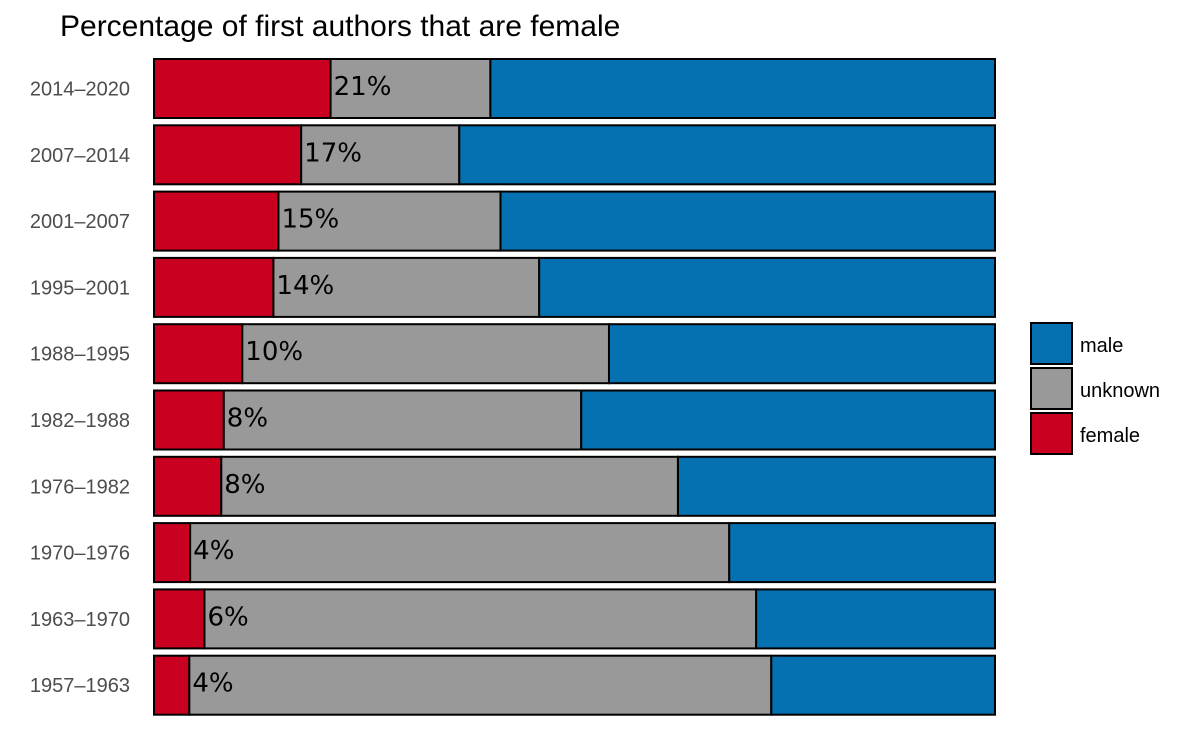 Image resolution: width=1200 pixels, height=738 pixels. What do you see at coordinates (1110, 436) in the screenshot?
I see `legend-label-female: female` at bounding box center [1110, 436].